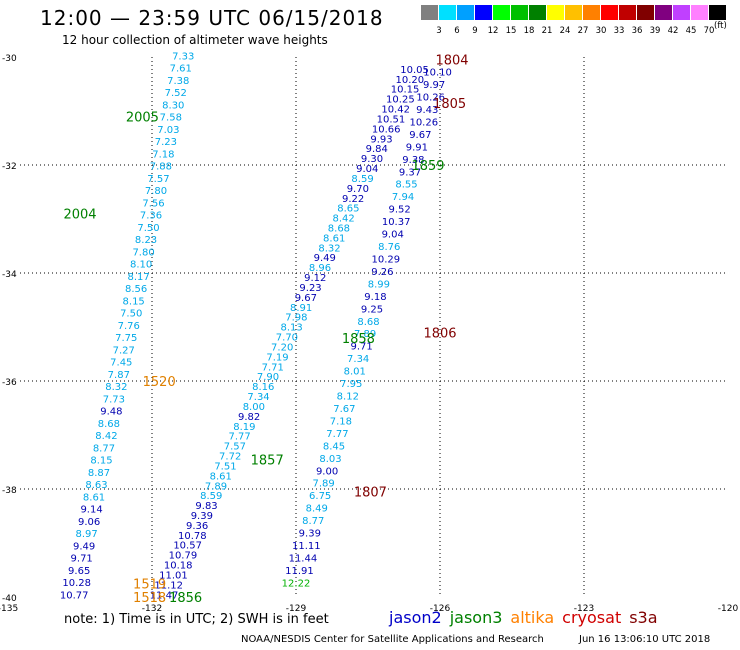 This screenshot has width=740, height=650. I want to click on legend-label: 27, so click(583, 31).